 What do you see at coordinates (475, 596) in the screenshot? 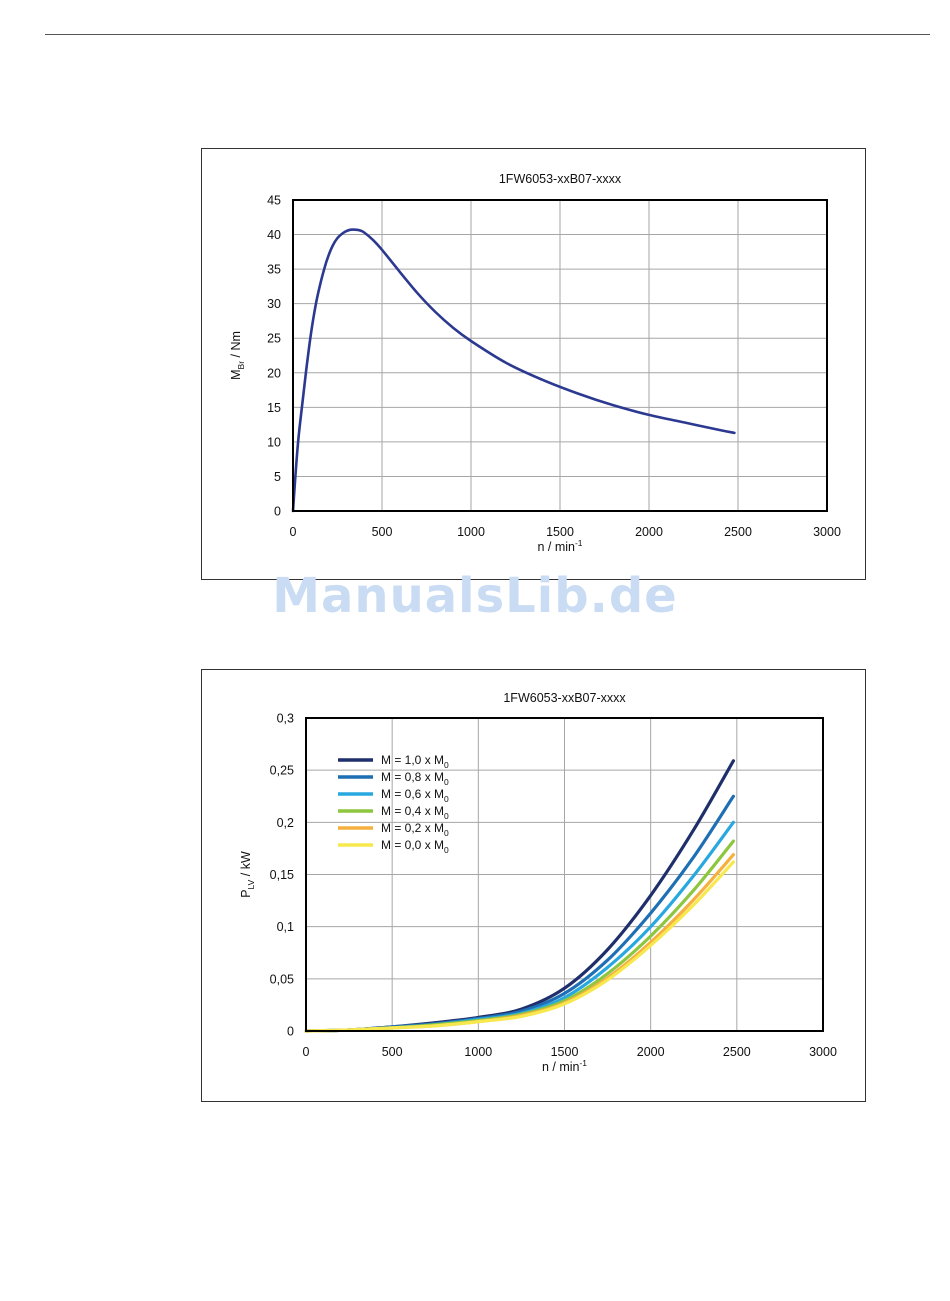
I see `watermark: ManualsLib.de` at bounding box center [475, 596].